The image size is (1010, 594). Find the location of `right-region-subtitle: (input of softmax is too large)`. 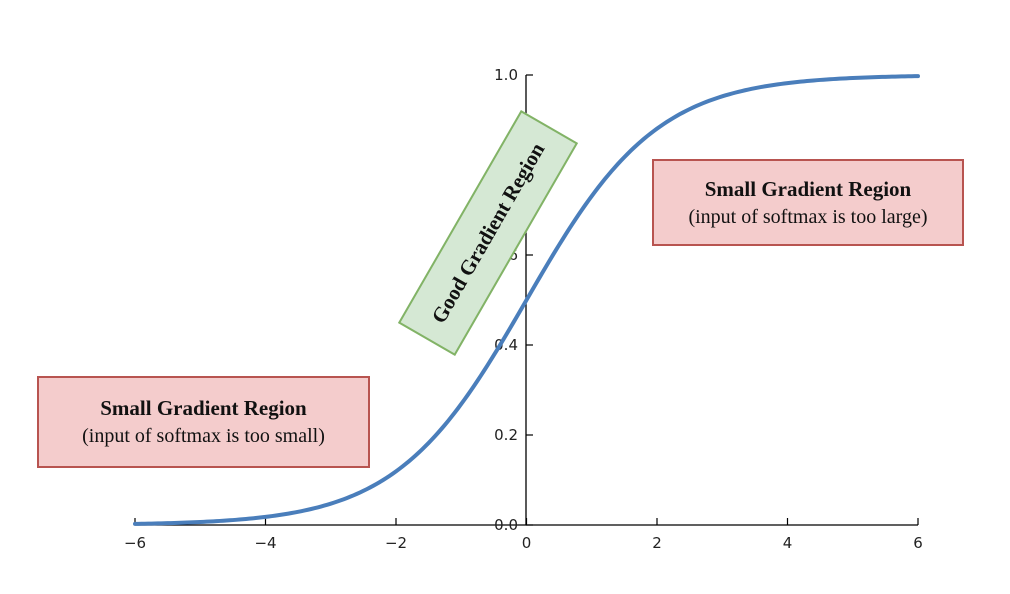

right-region-subtitle: (input of softmax is too large) is located at coordinates (808, 217).